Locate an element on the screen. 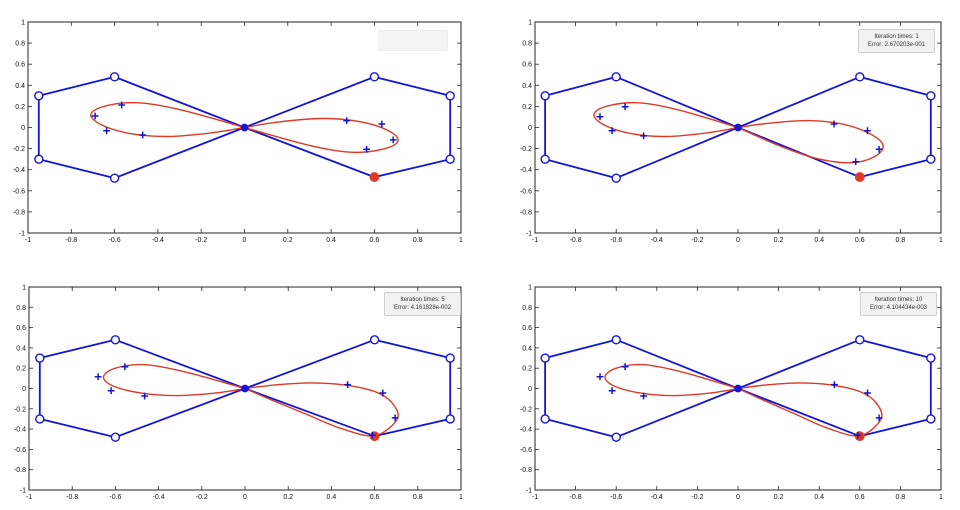 The image size is (960, 510). y-tick-label: -0.2 is located at coordinates (19, 149).